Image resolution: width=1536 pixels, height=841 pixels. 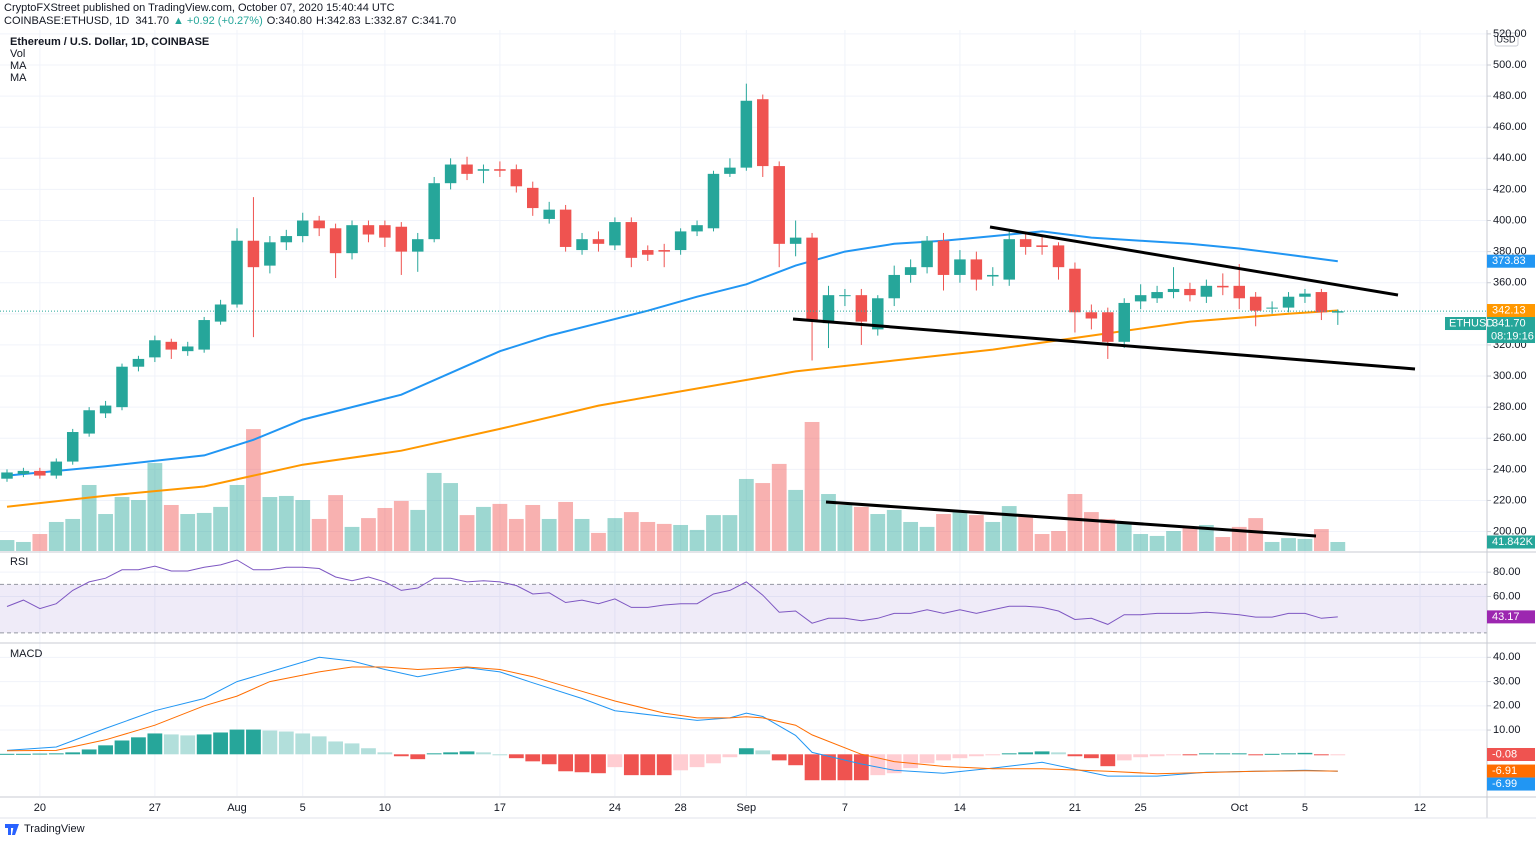 What do you see at coordinates (1510, 531) in the screenshot?
I see `y-tick-label: 200.00` at bounding box center [1510, 531].